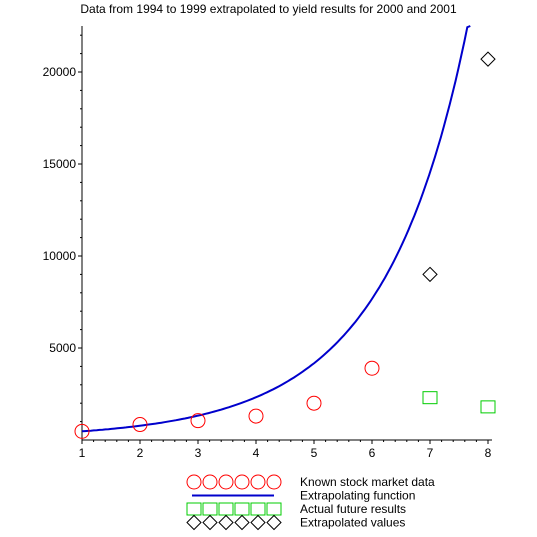 The height and width of the screenshot is (537, 537). I want to click on x-tick-label: 7, so click(430, 453).